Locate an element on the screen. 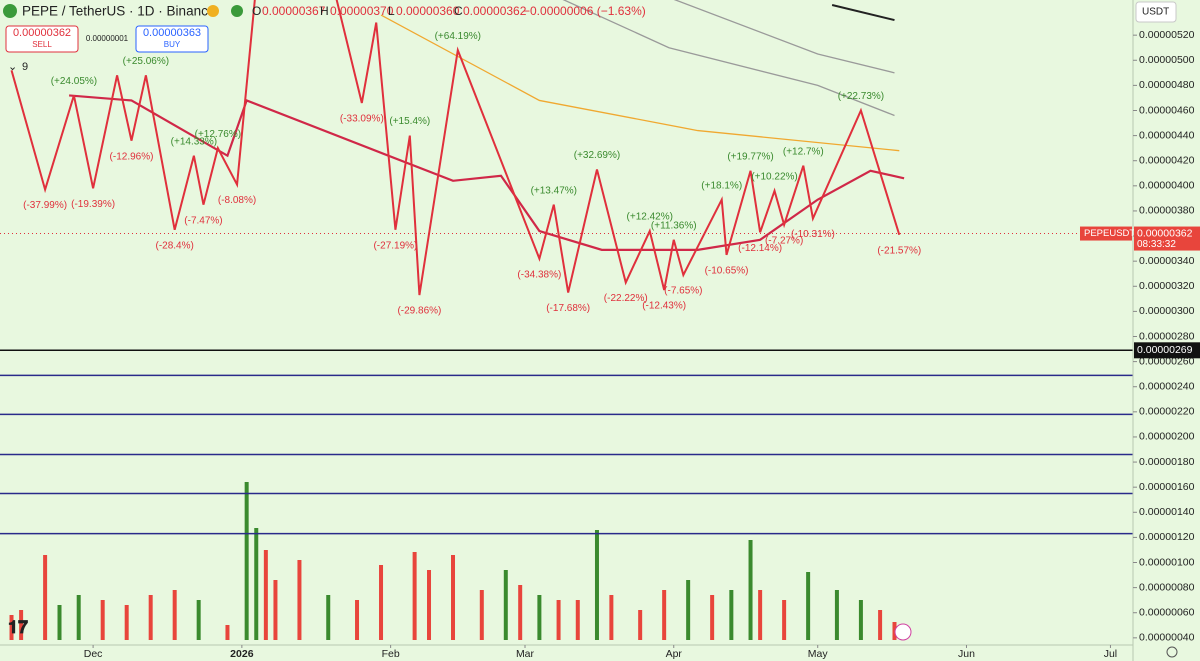  ohlc-change: −0.00000006 (−1.63%) is located at coordinates (584, 11).